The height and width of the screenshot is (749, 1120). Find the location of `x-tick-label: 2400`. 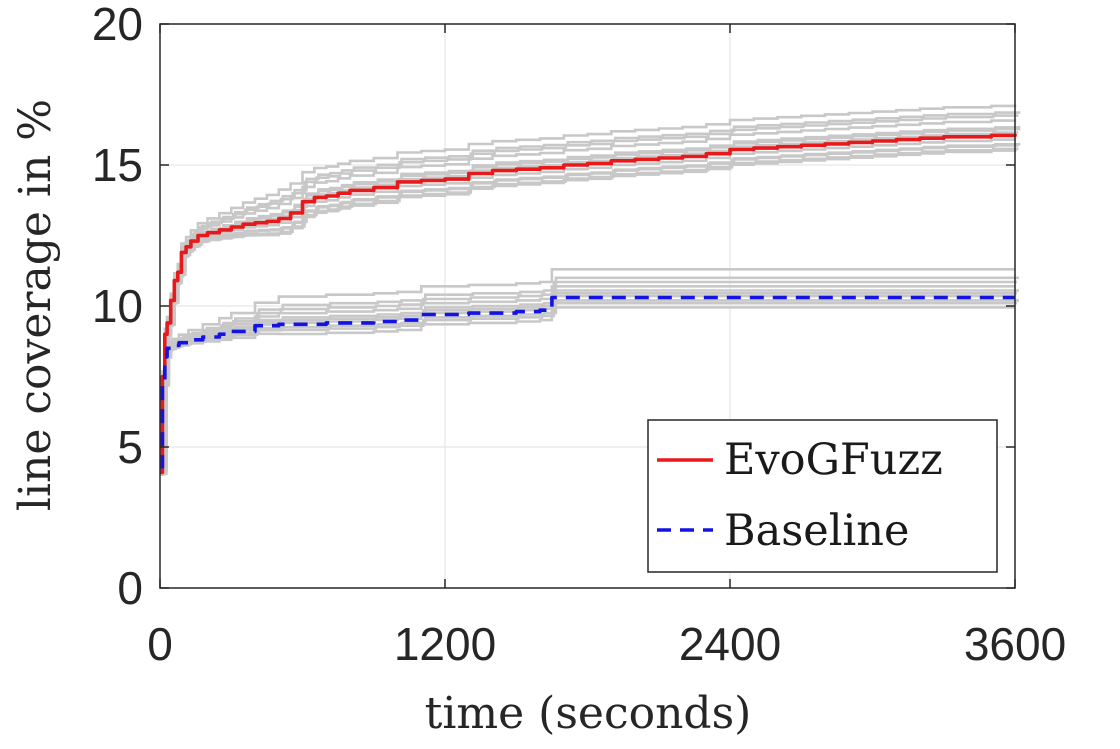

x-tick-label: 2400 is located at coordinates (730, 644).